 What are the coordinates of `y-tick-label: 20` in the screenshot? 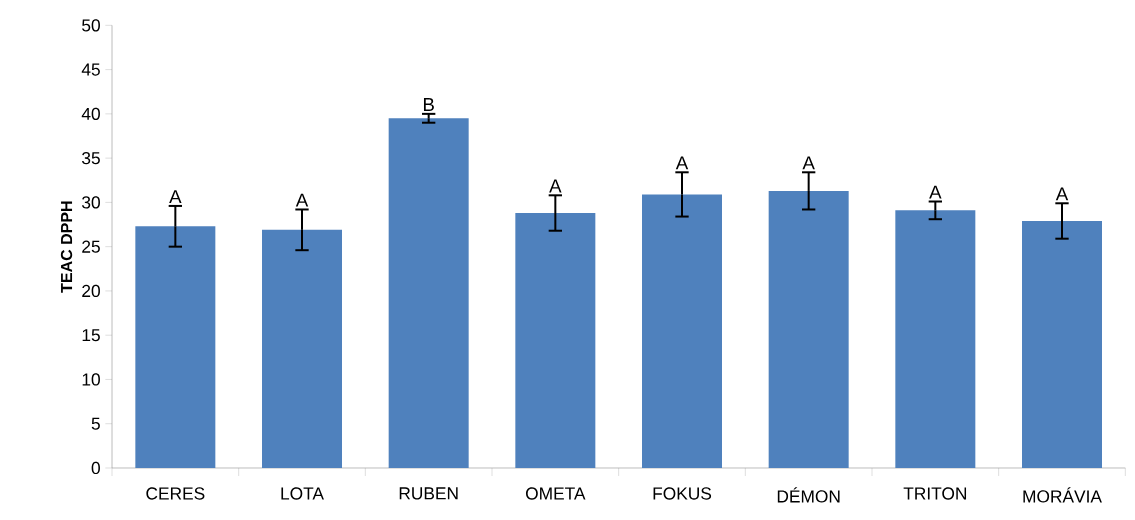 It's located at (91, 291).